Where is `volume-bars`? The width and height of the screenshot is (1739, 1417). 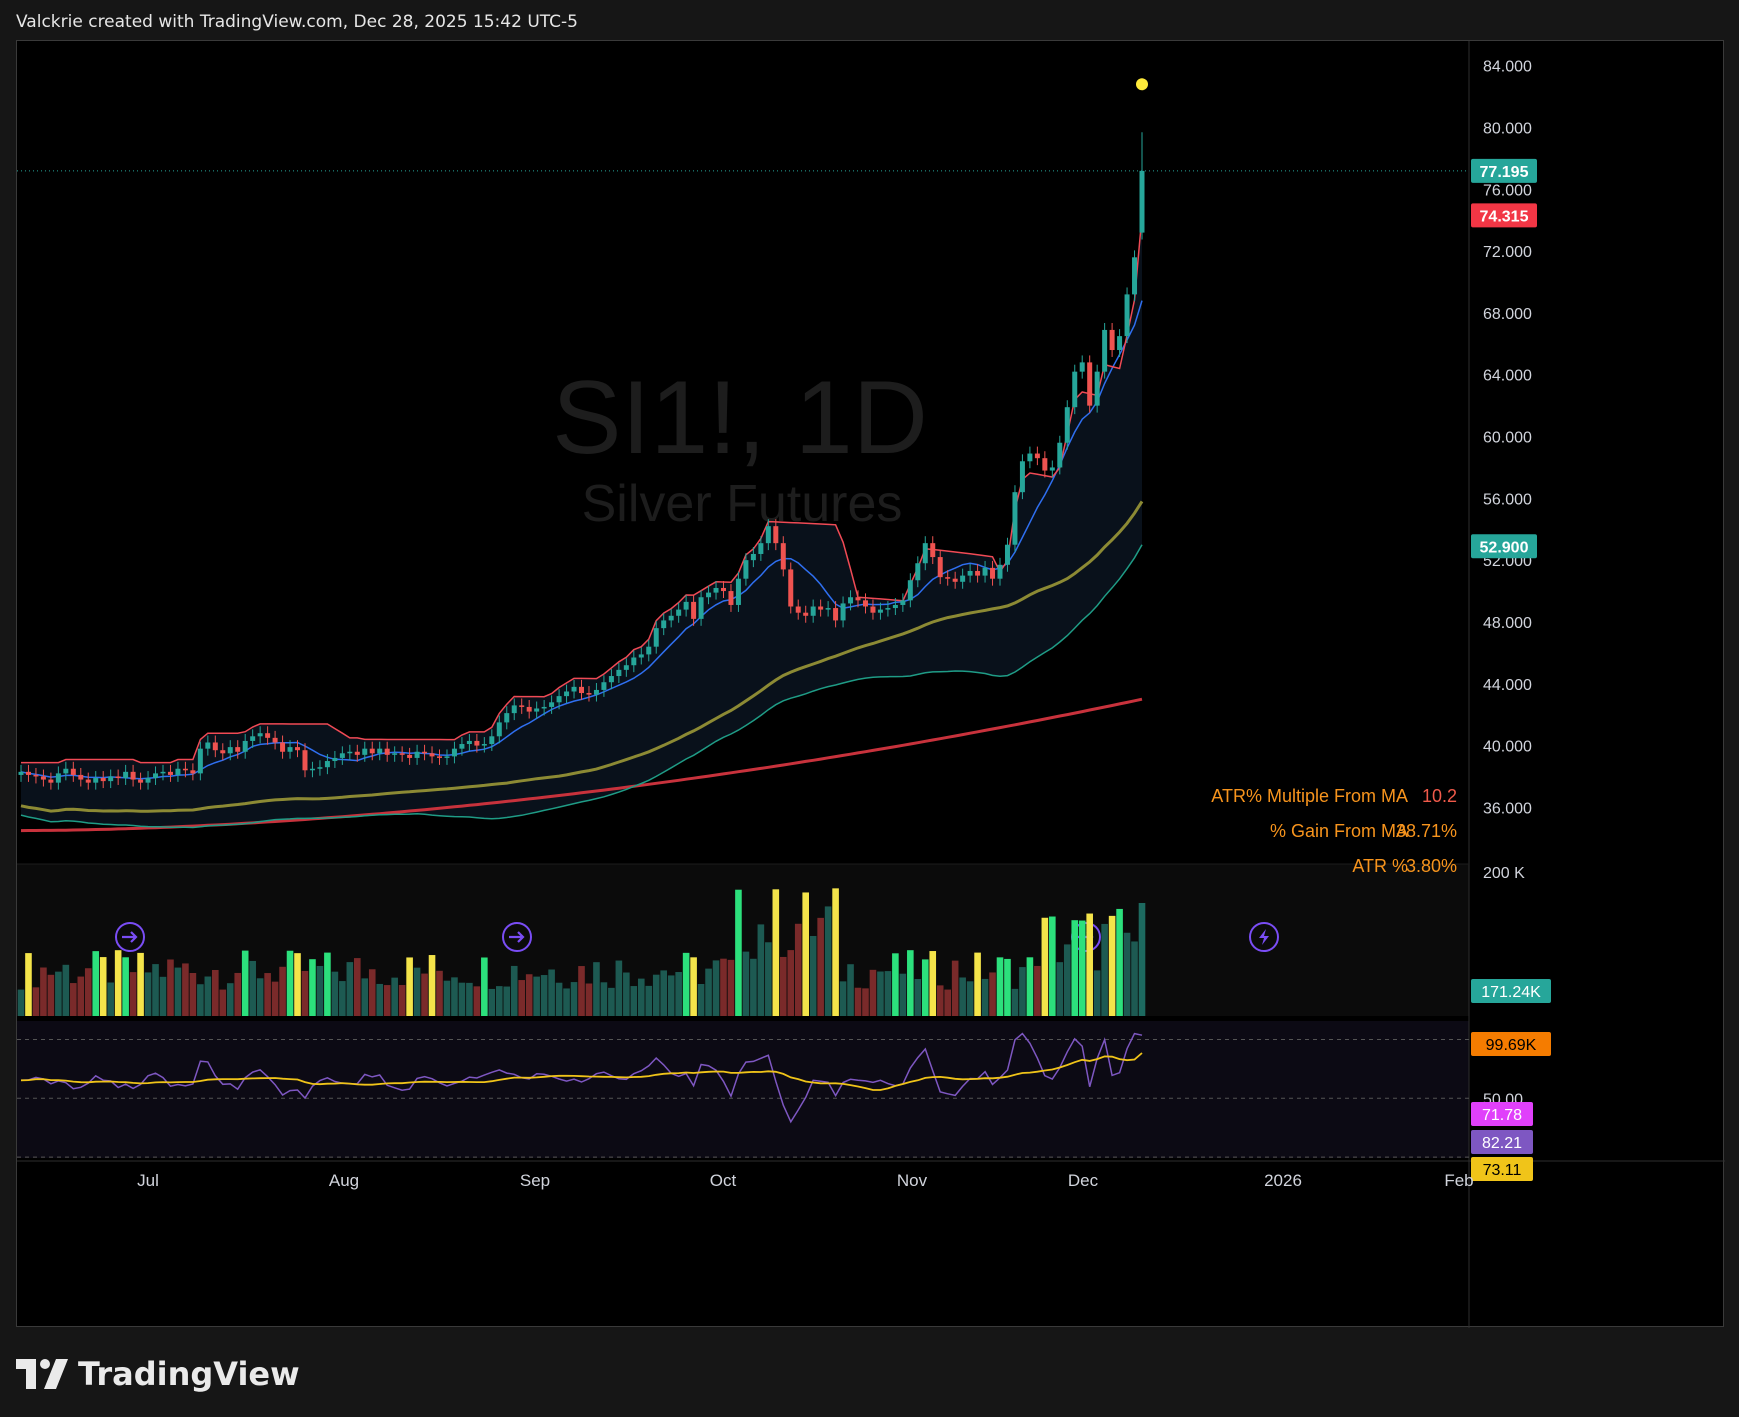
volume-bars is located at coordinates (581, 952).